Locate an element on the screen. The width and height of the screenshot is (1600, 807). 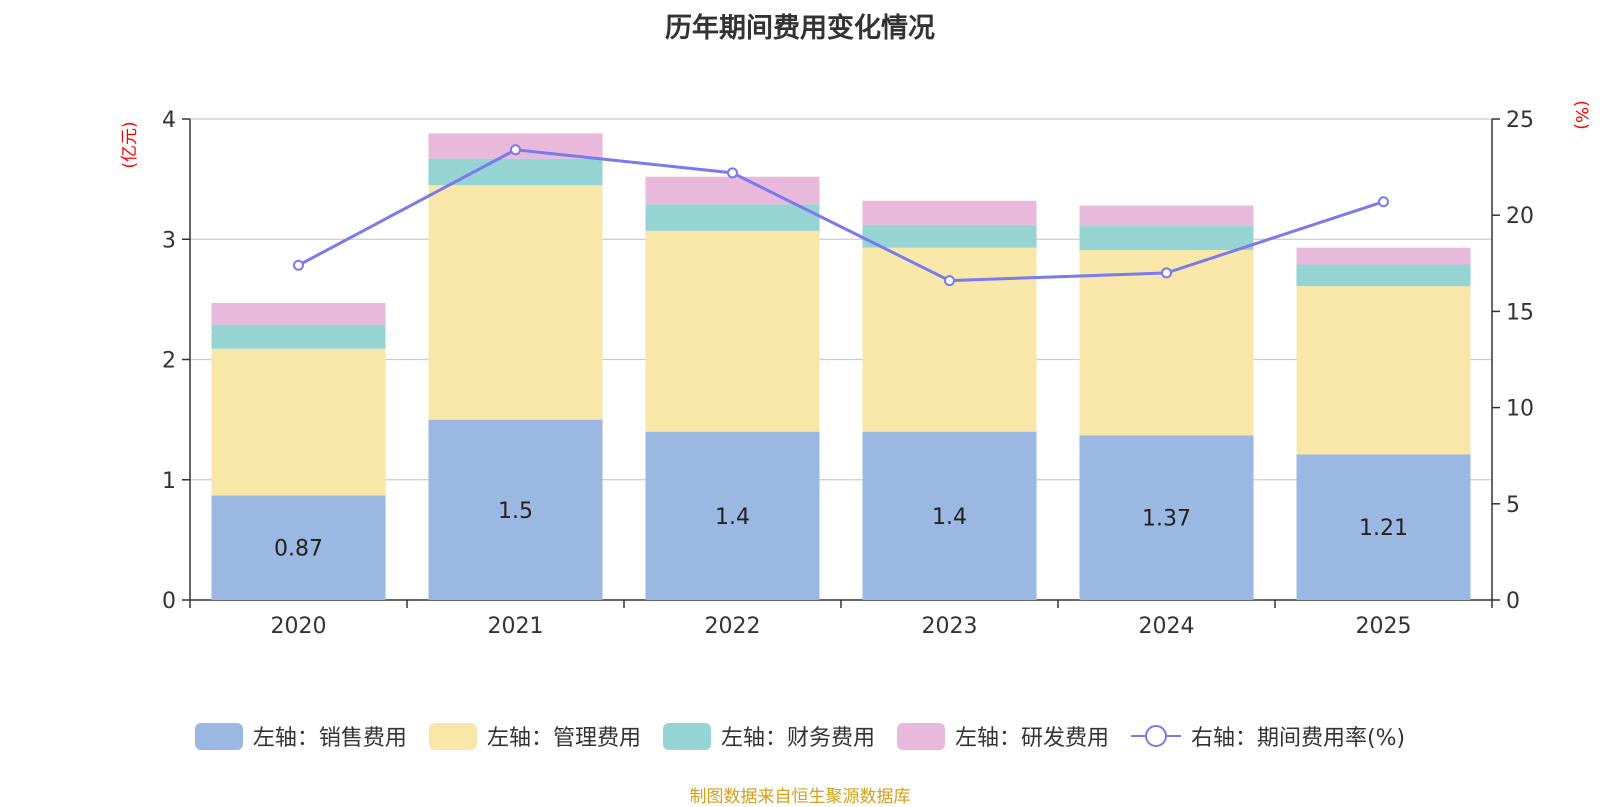
legend-item-sales: 左轴：销售费用 is located at coordinates (300, 736).